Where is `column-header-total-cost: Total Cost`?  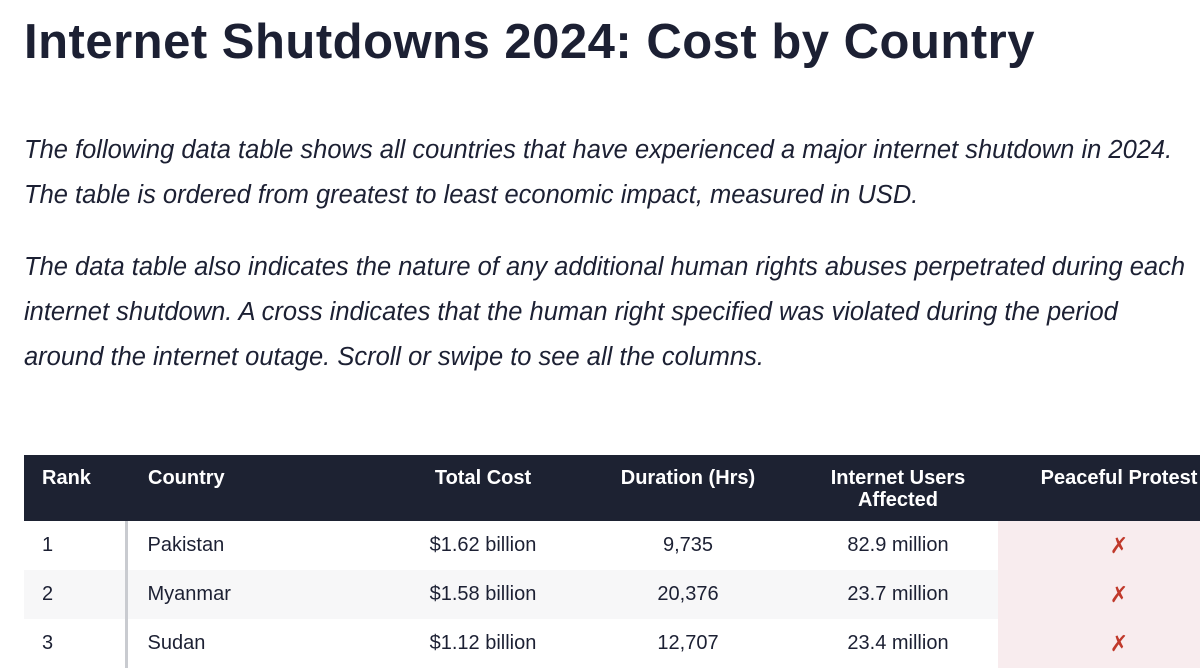 column-header-total-cost: Total Cost is located at coordinates (483, 478).